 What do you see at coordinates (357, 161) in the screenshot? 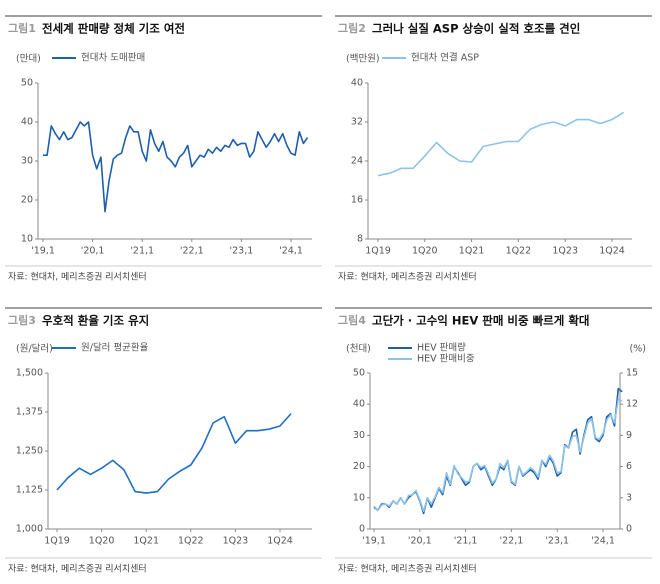
I see `y-tick-label: 24` at bounding box center [357, 161].